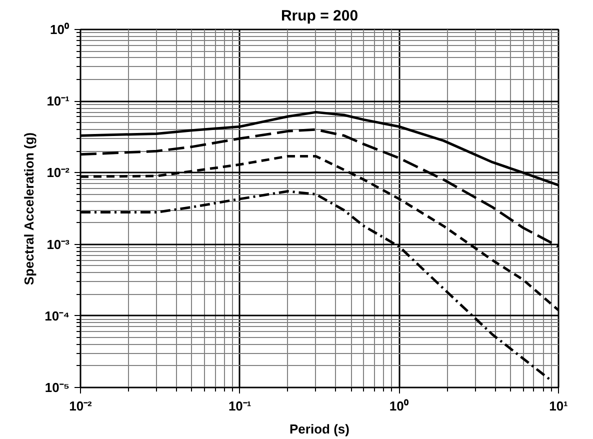  Describe the element at coordinates (57, 387) in the screenshot. I see `y-tick-label: 10⁻⁵` at that location.